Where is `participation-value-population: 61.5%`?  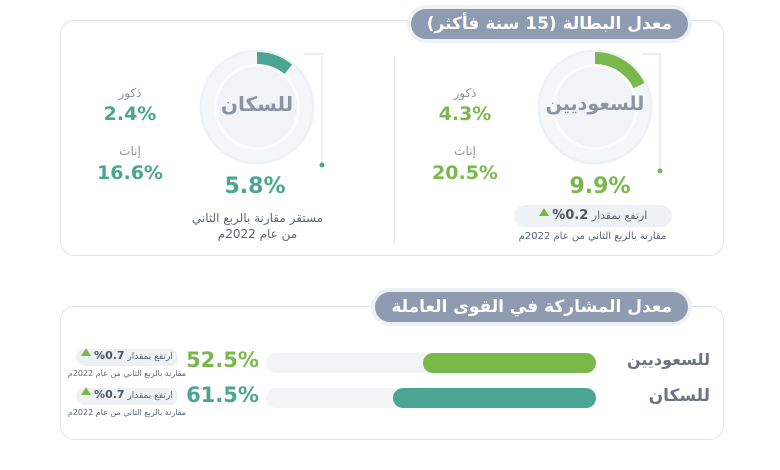
participation-value-population: 61.5% is located at coordinates (222, 395).